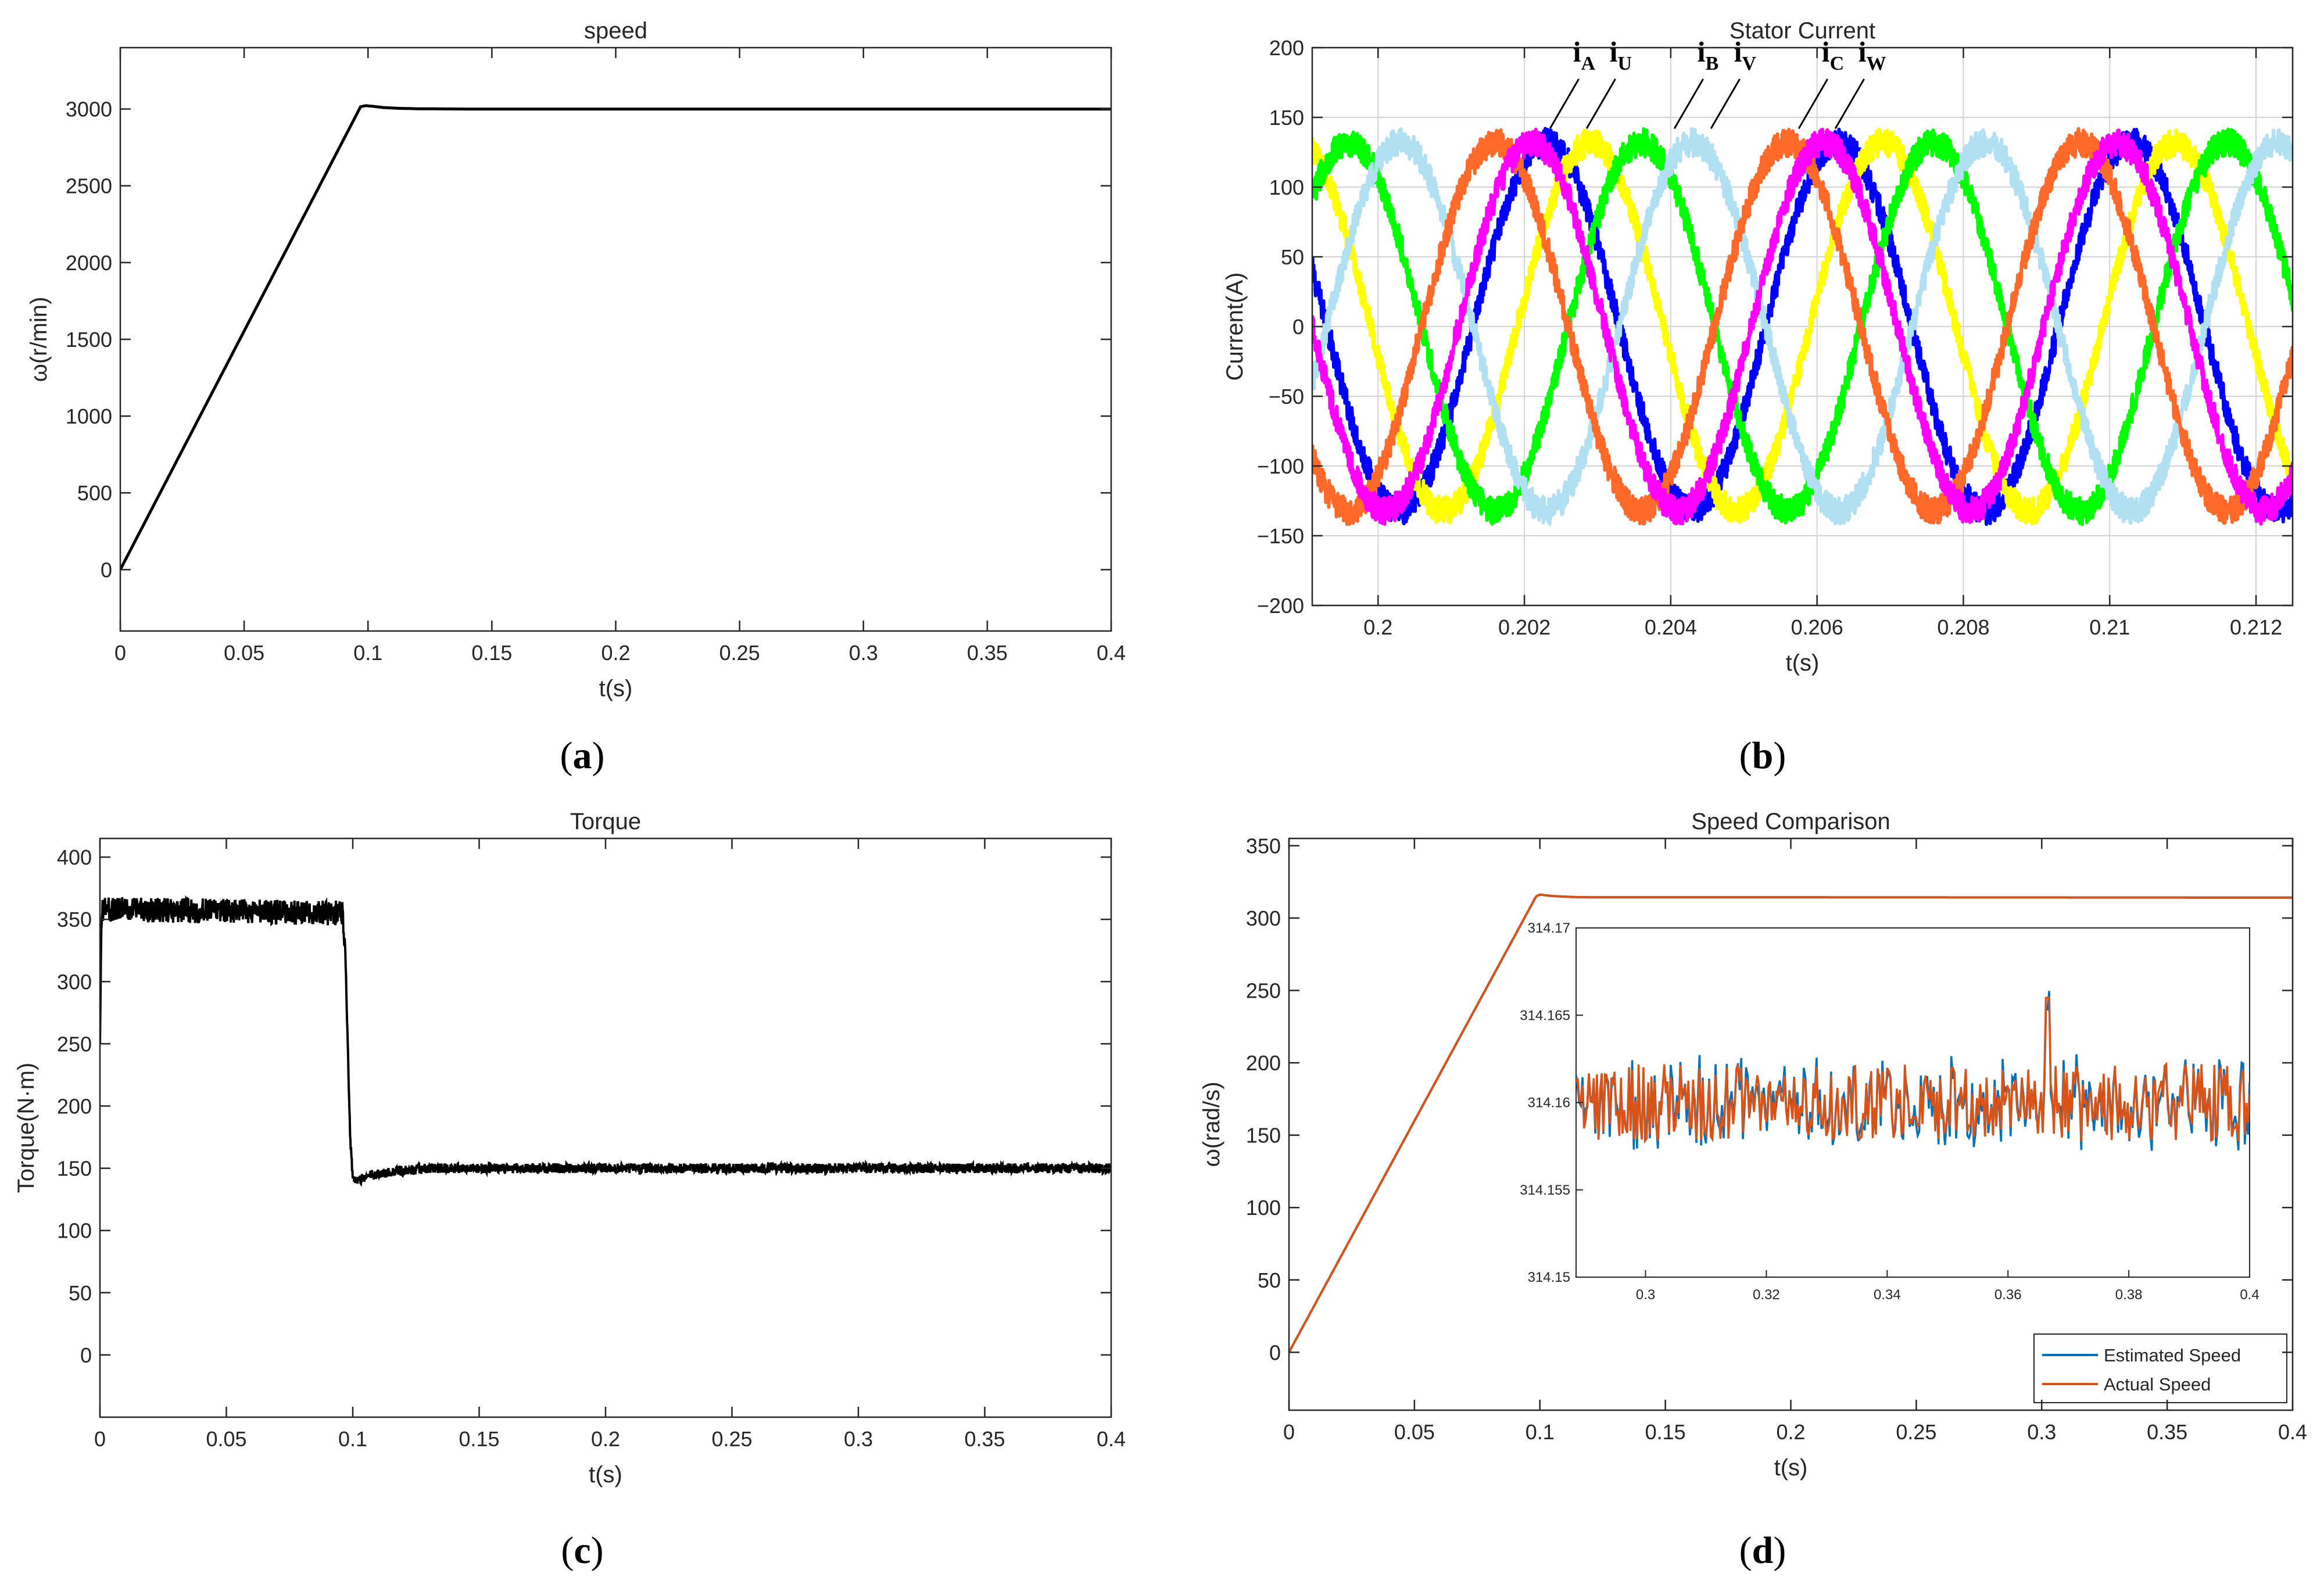 The width and height of the screenshot is (2324, 1588). What do you see at coordinates (1887, 1295) in the screenshot?
I see `inset-x-tick-label: 0.34` at bounding box center [1887, 1295].